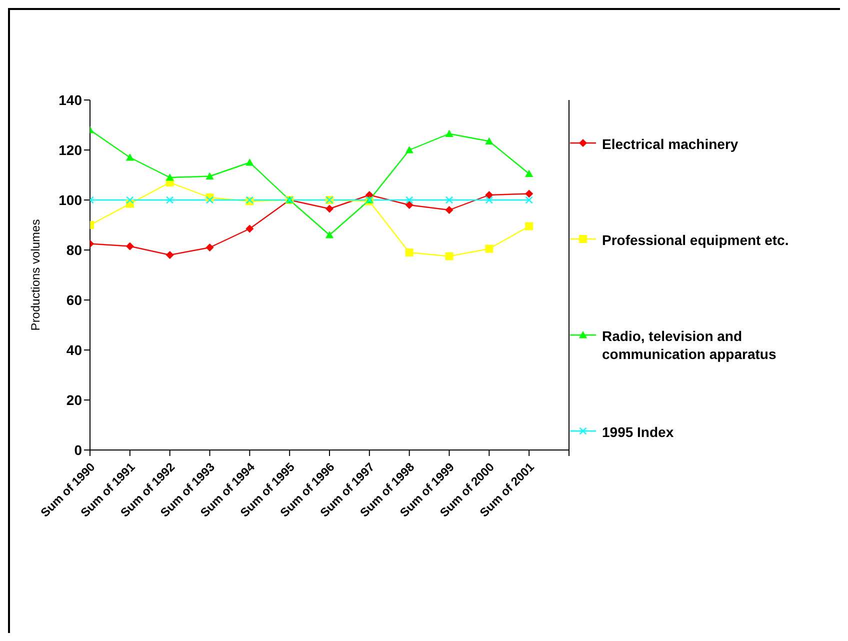 The width and height of the screenshot is (848, 641). I want to click on y-tick-label: 60, so click(74, 300).